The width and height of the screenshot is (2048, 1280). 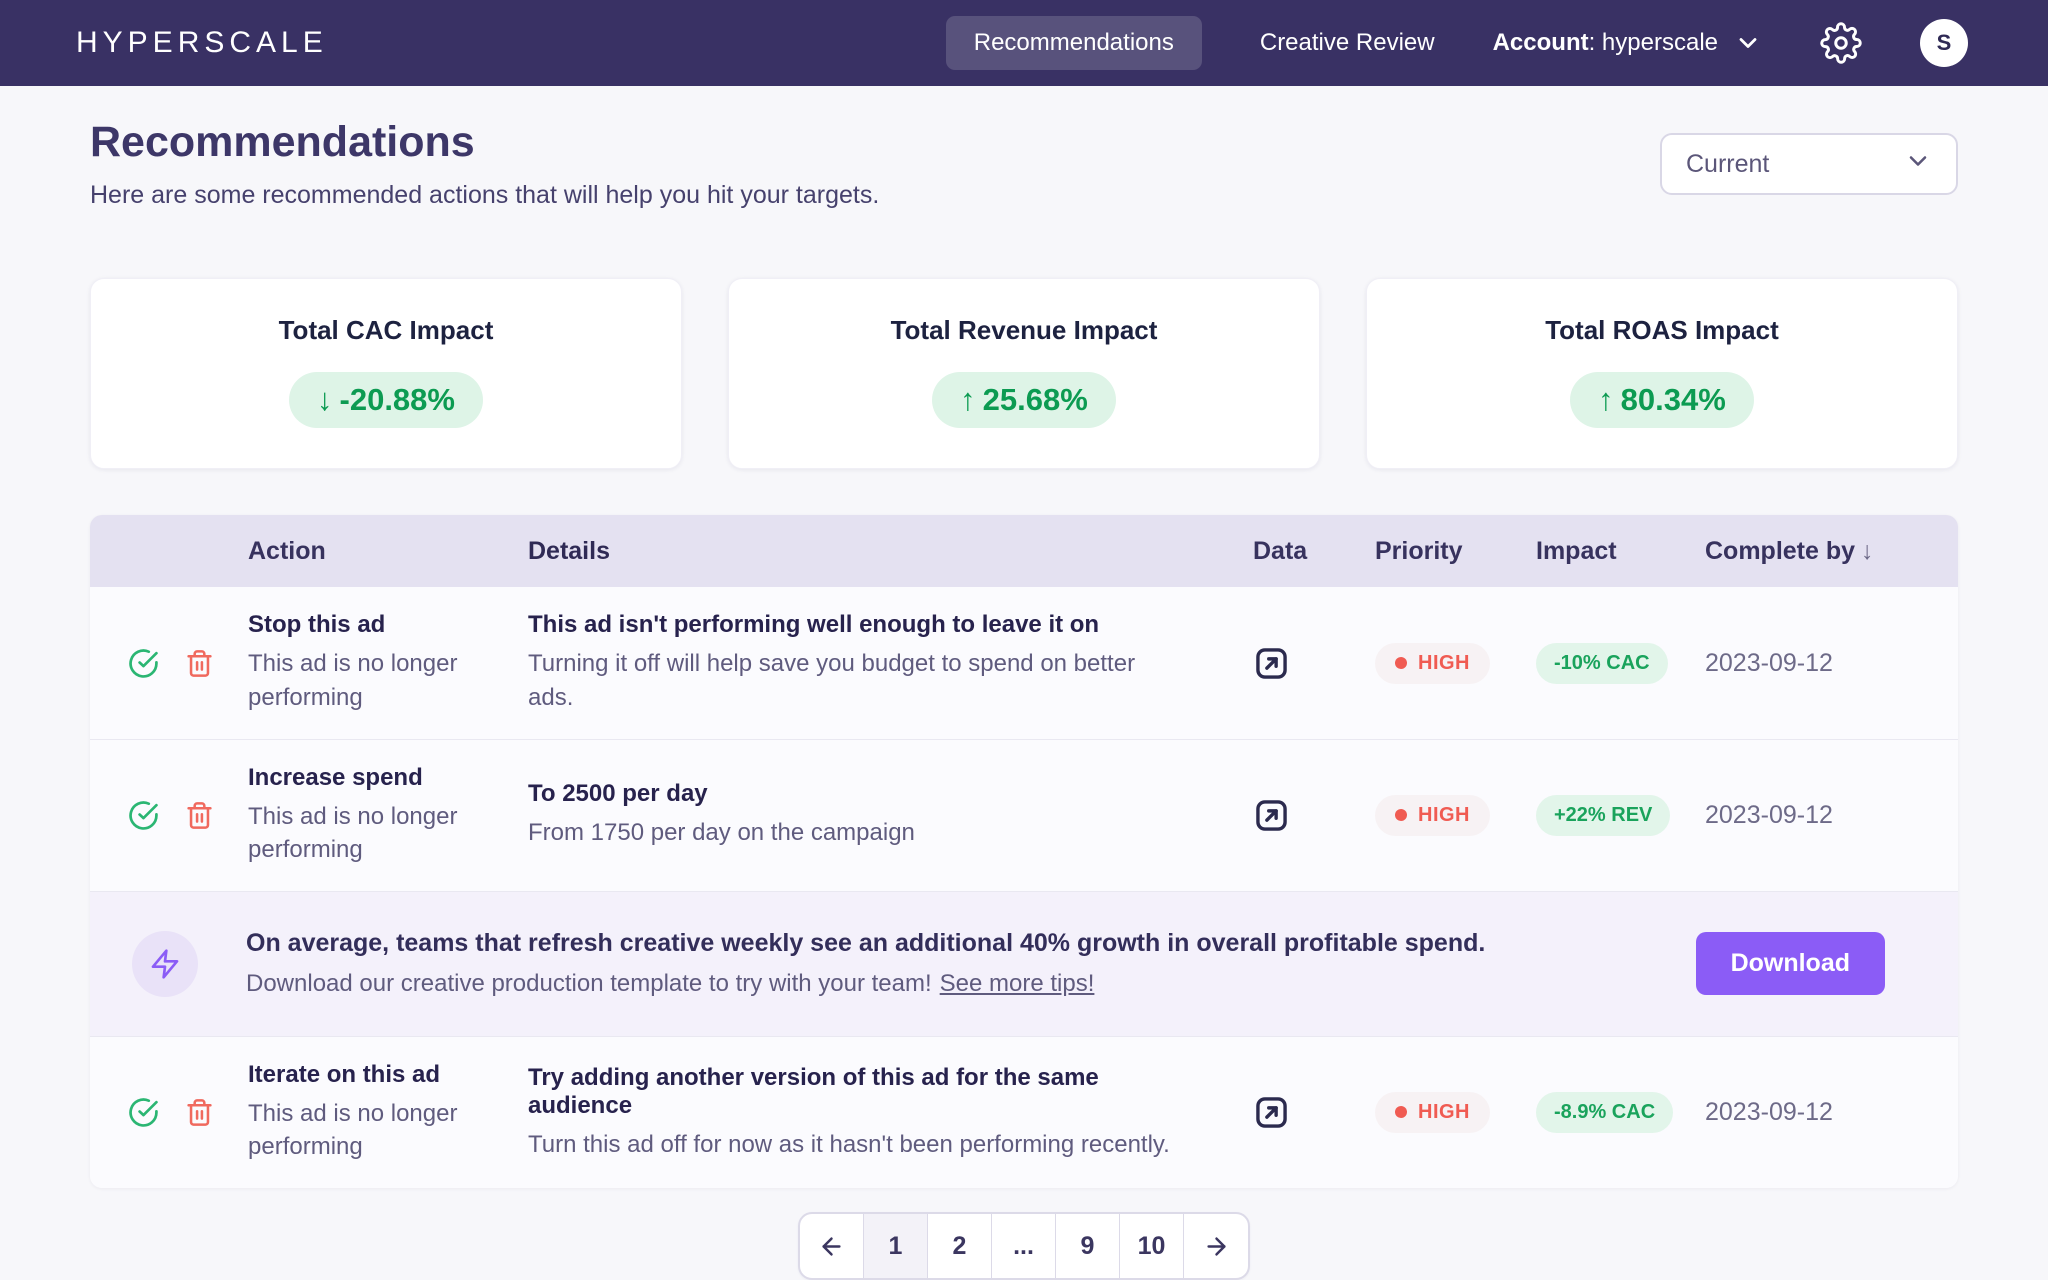 What do you see at coordinates (1024, 330) in the screenshot?
I see `card-title: Total Revenue Impact` at bounding box center [1024, 330].